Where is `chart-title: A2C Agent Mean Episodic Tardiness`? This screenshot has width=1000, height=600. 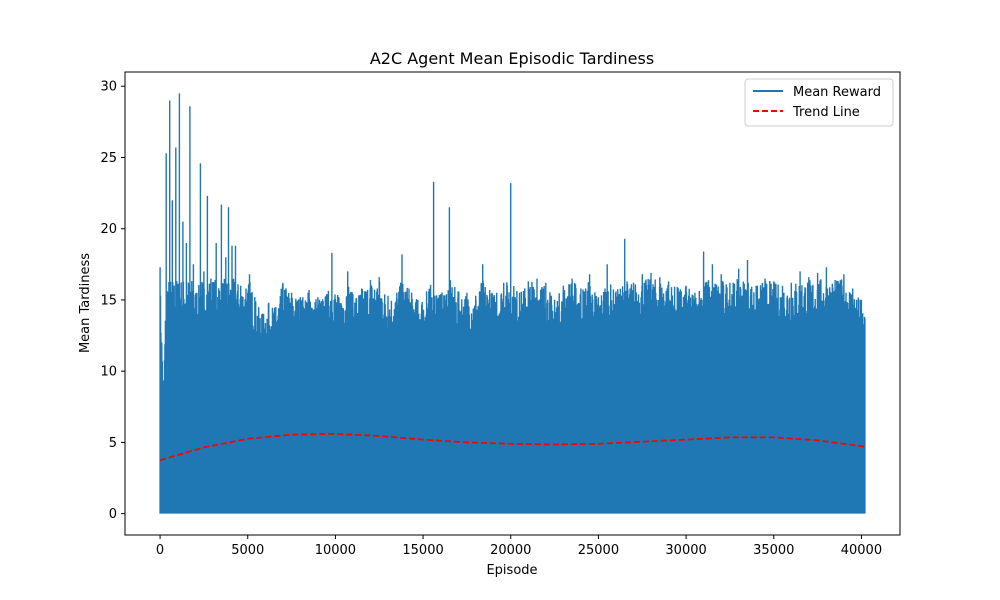
chart-title: A2C Agent Mean Episodic Tardiness is located at coordinates (512, 58).